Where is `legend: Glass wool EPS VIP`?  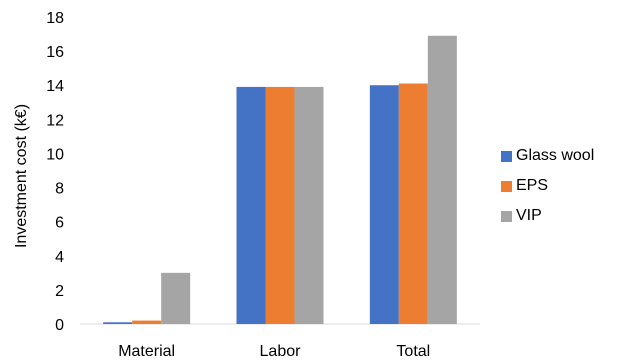
legend: Glass wool EPS VIP is located at coordinates (547, 186).